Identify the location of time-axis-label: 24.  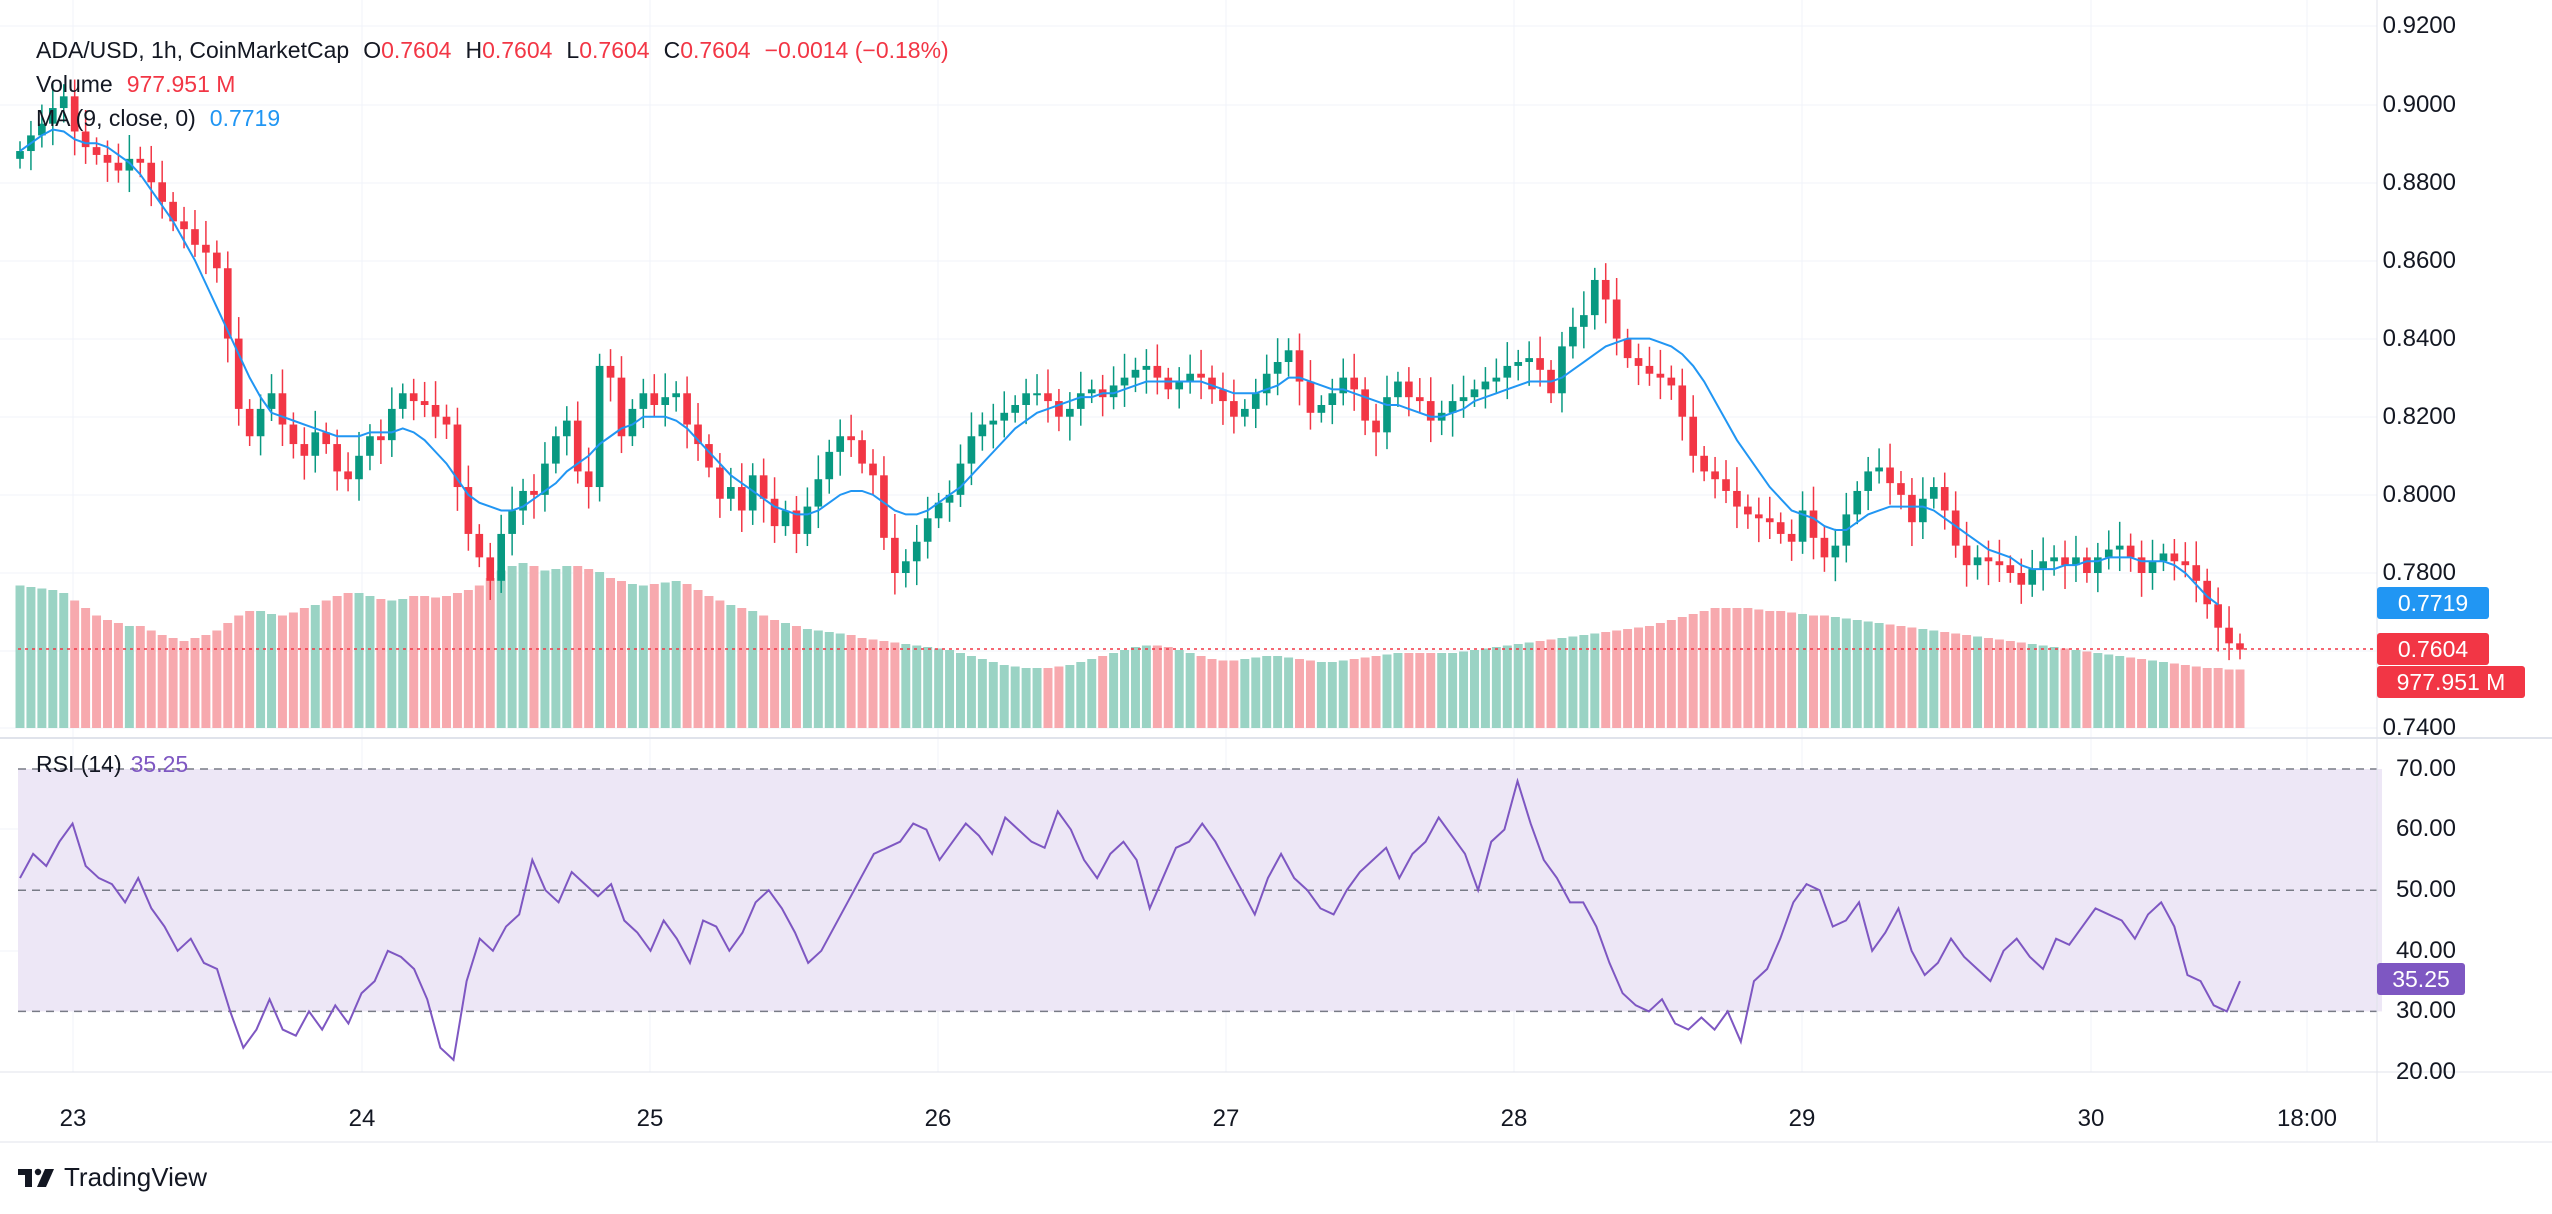
(362, 1118).